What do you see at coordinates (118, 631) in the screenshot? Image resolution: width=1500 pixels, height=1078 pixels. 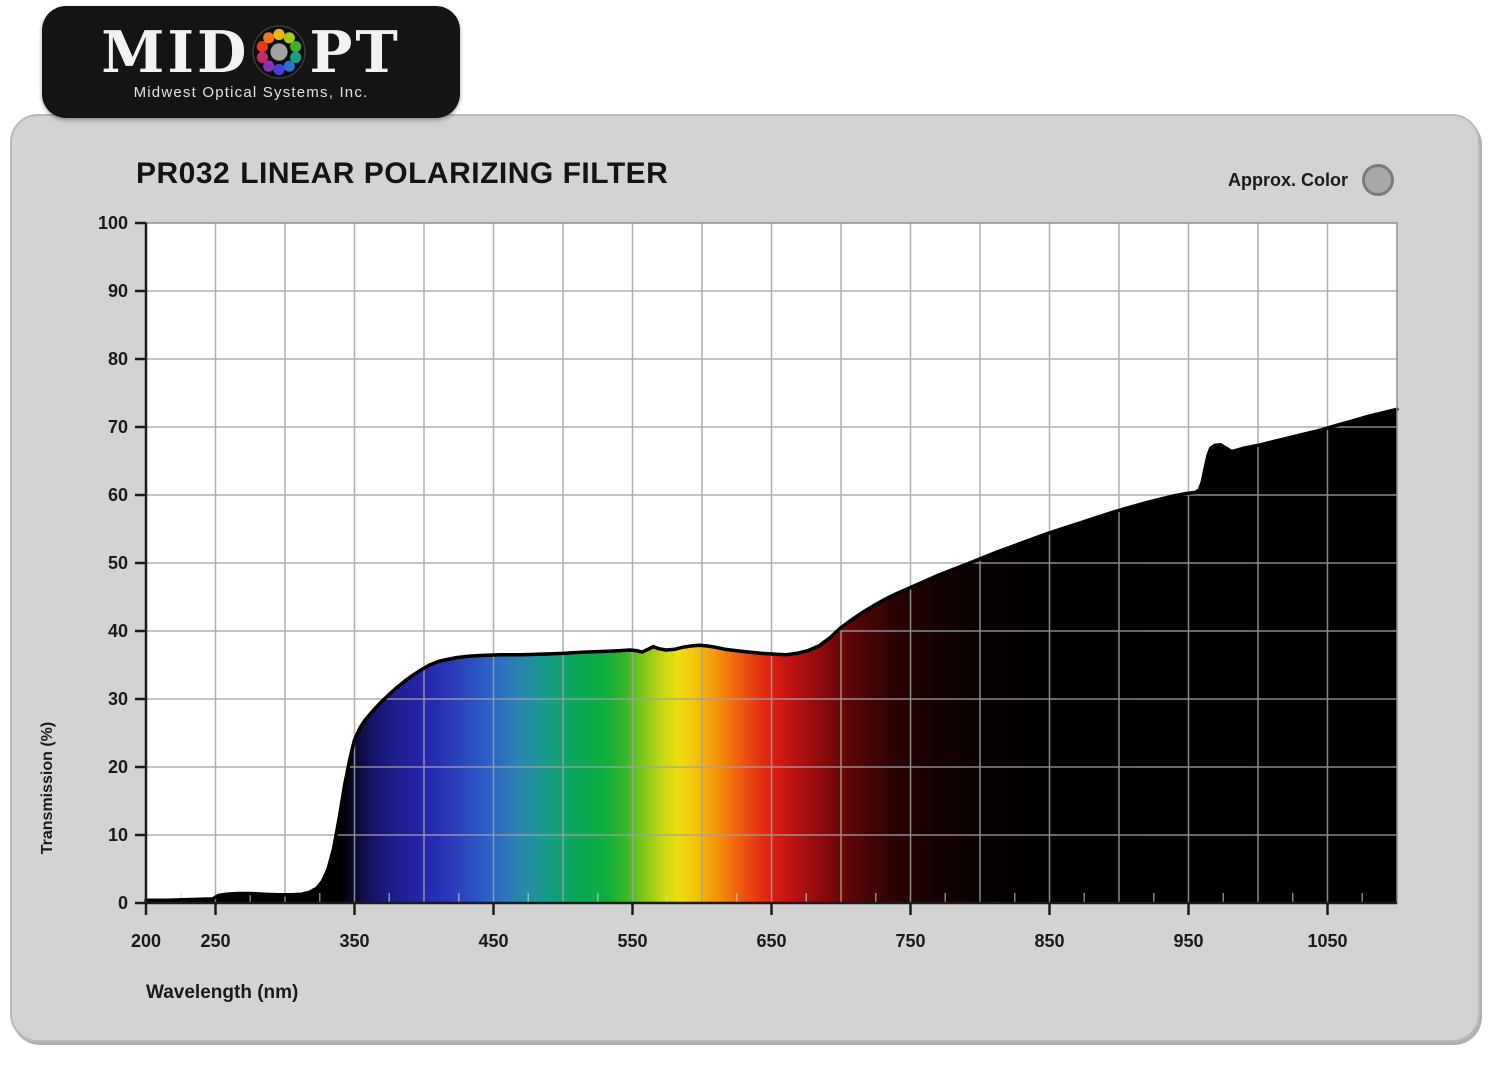 I see `svg-text: 40` at bounding box center [118, 631].